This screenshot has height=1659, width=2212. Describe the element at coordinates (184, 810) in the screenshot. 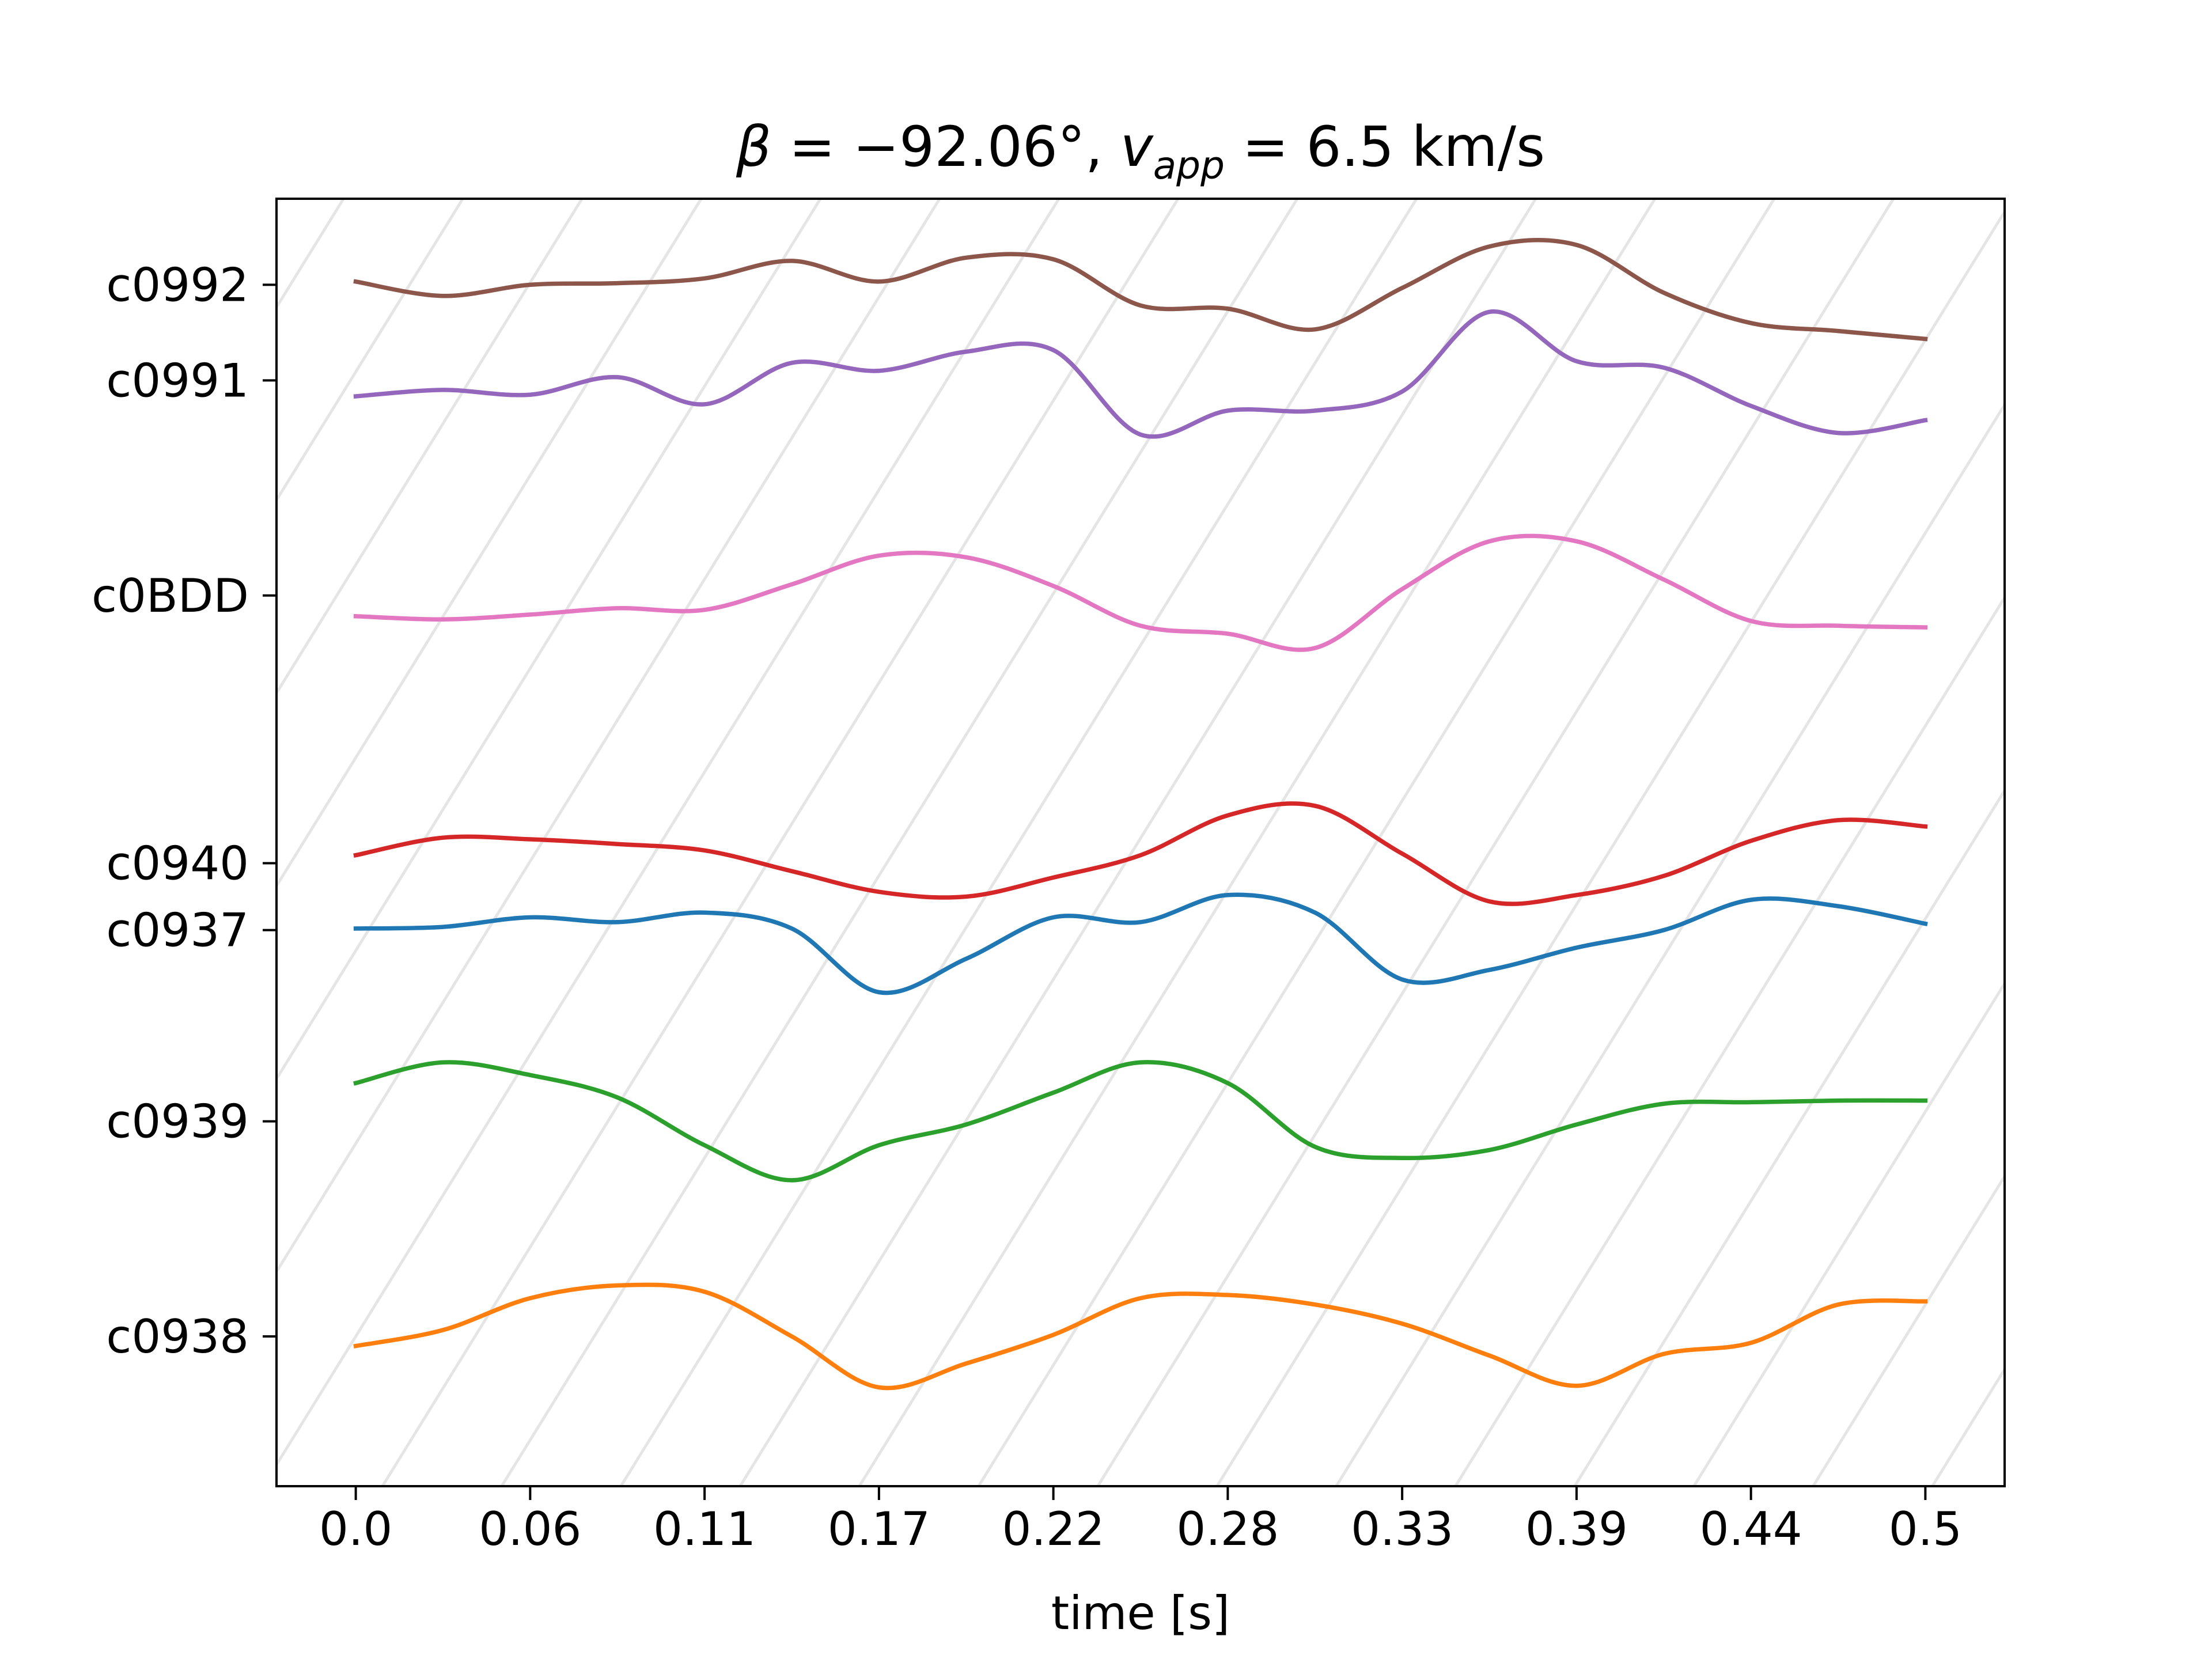

I see `y-axis-ticks: c0938 c0939 c0937 c0940 c0BDD c0991 c0992` at that location.